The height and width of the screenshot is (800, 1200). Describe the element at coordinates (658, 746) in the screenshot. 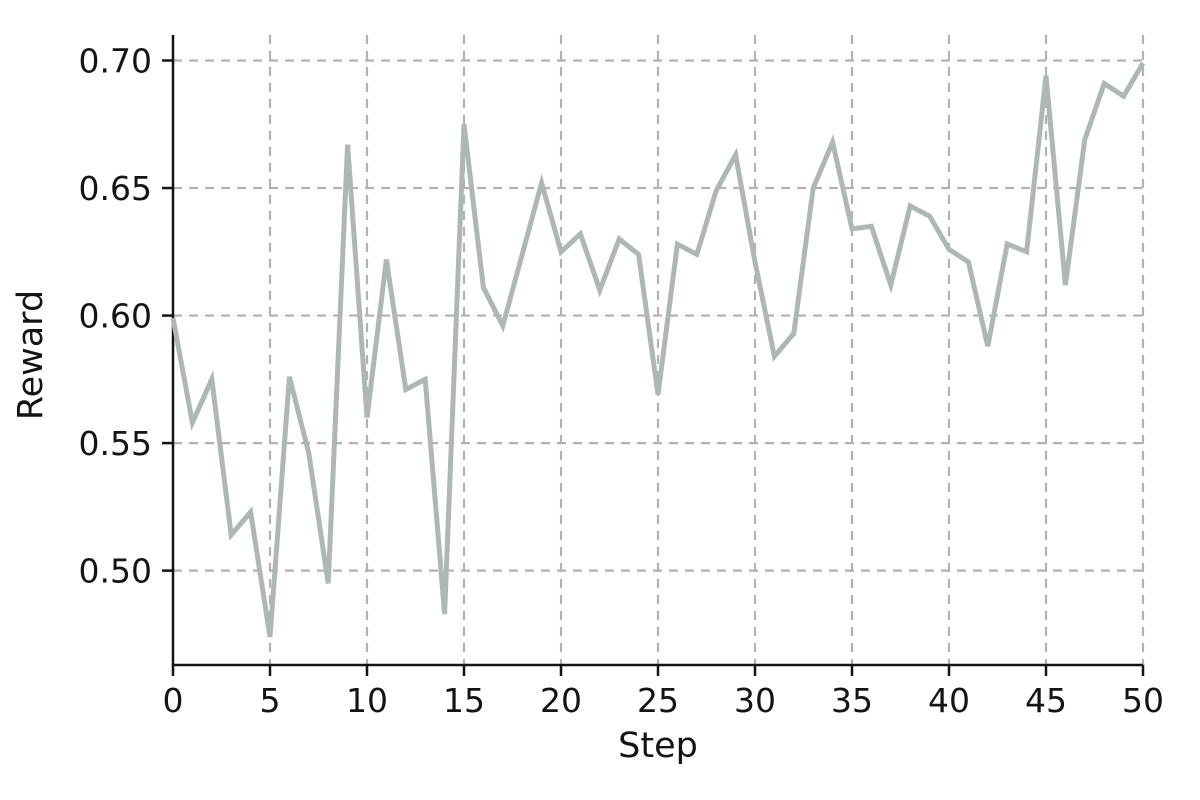

I see `x-axis-label: Step` at that location.